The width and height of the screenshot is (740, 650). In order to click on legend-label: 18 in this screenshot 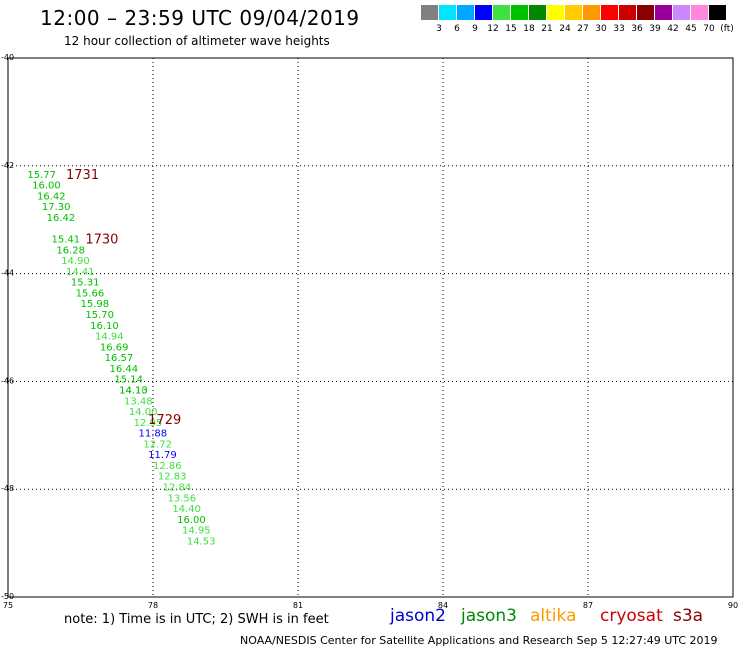, I will do `click(529, 29)`.